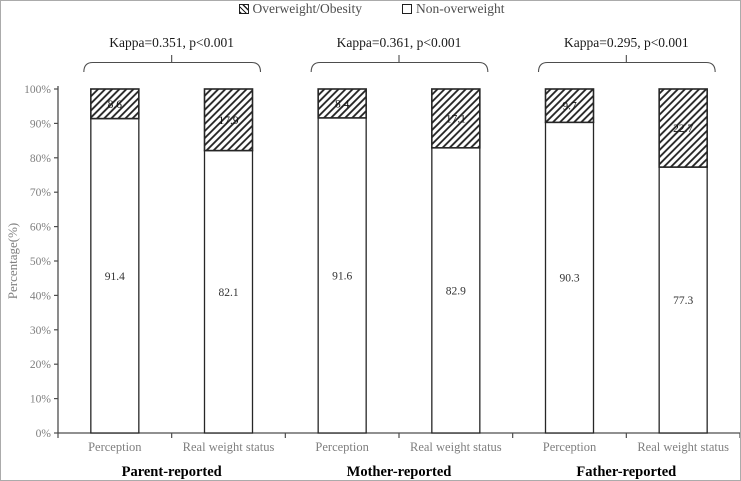  What do you see at coordinates (399, 42) in the screenshot?
I see `kappa-annotation: Kappa=0.361, p<0.001` at bounding box center [399, 42].